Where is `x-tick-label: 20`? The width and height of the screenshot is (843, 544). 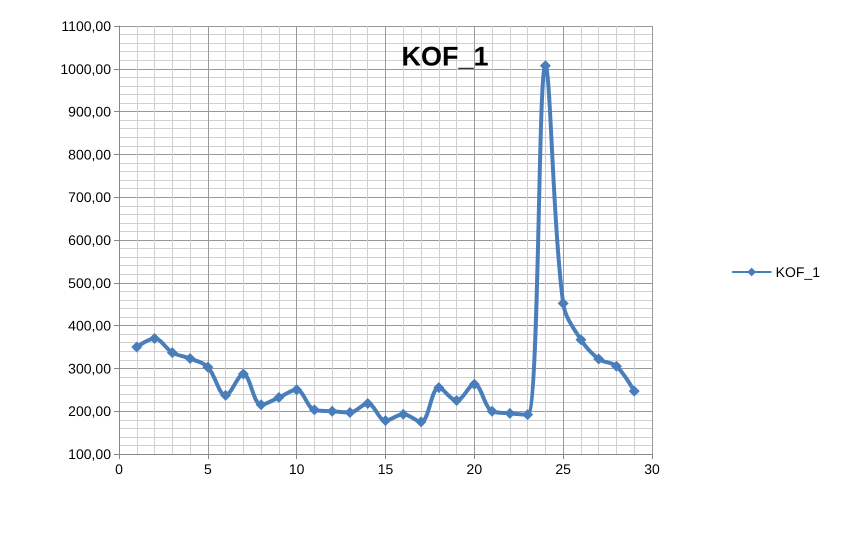
x-tick-label: 20 is located at coordinates (474, 469).